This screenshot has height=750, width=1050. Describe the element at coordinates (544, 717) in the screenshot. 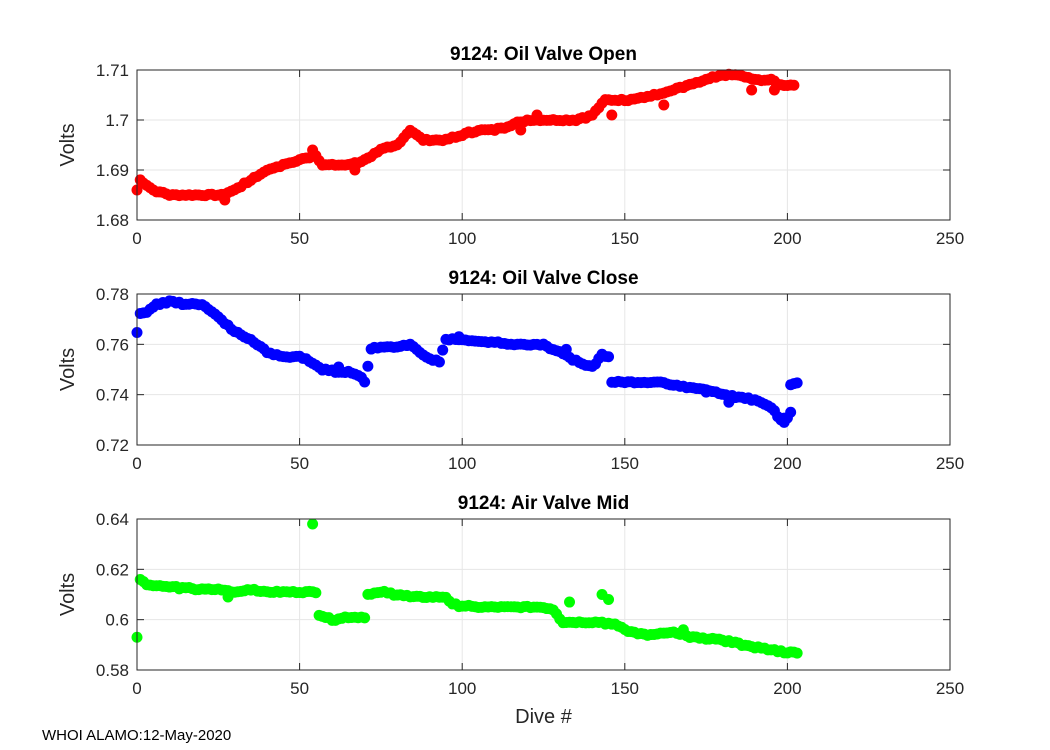

I see `x-axis-label: Dive #` at that location.